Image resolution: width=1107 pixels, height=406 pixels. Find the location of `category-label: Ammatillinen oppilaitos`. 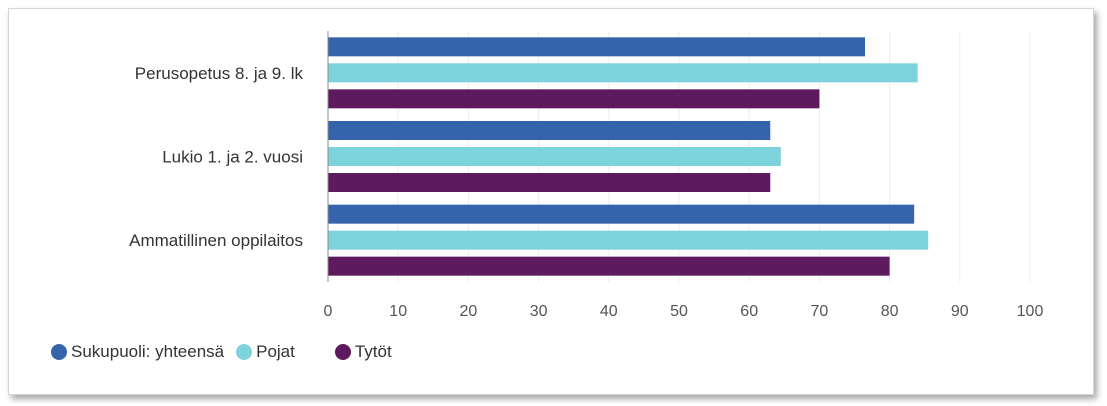

category-label: Ammatillinen oppilaitos is located at coordinates (216, 240).